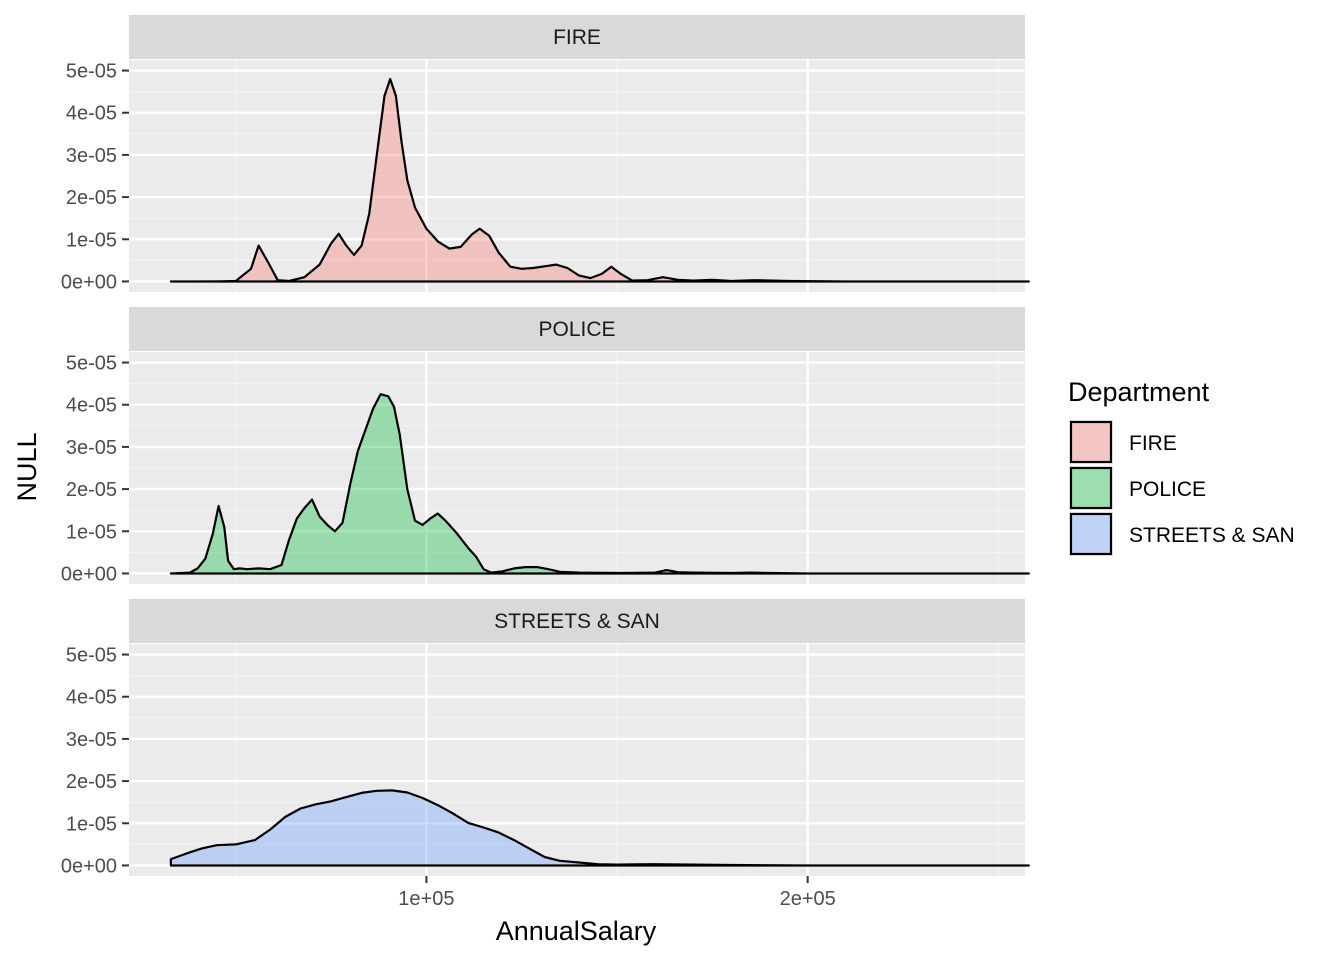  Describe the element at coordinates (1212, 535) in the screenshot. I see `legend-label: STREETS & SAN` at that location.